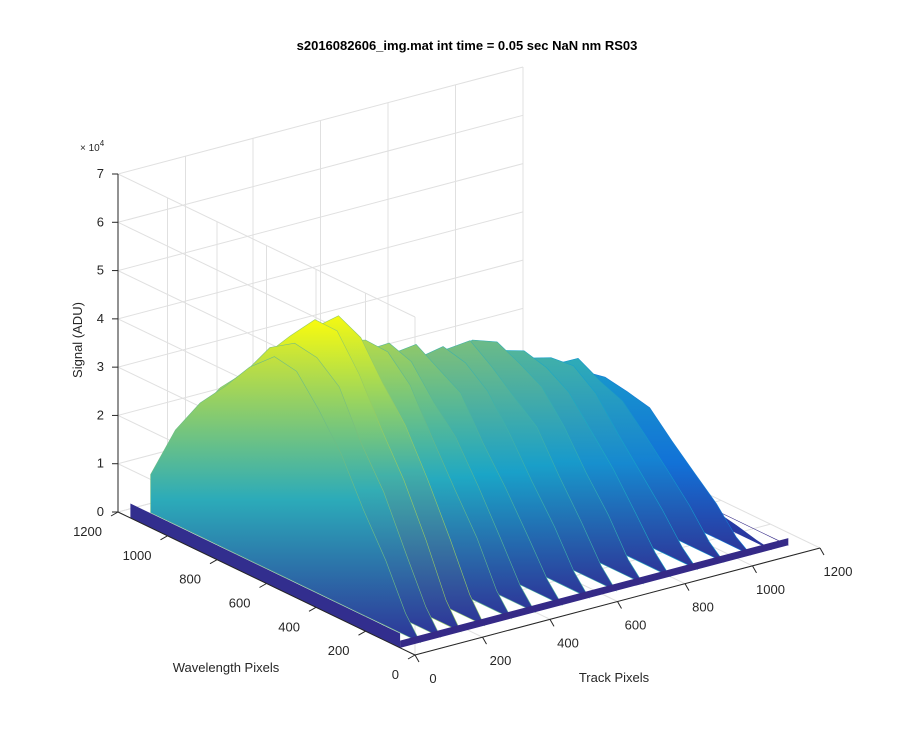  What do you see at coordinates (568, 642) in the screenshot?
I see `x-tick-label: 400` at bounding box center [568, 642].